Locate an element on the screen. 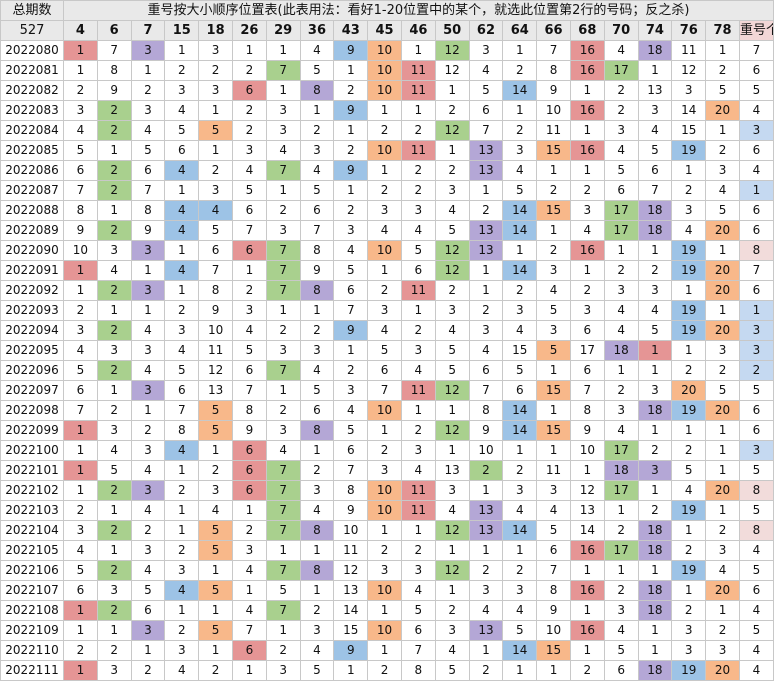 This screenshot has width=774, height=681. table-row: 2022081 1 8 1 2 2 2 7 5 1 10 11 12 4 2 8 16 17 1 12 2 6 is located at coordinates (387, 70).